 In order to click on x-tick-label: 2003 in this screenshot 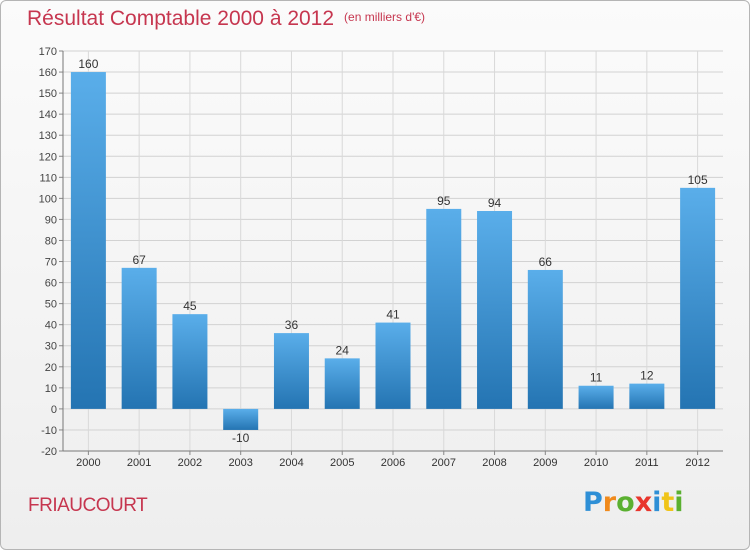, I will do `click(240, 463)`.